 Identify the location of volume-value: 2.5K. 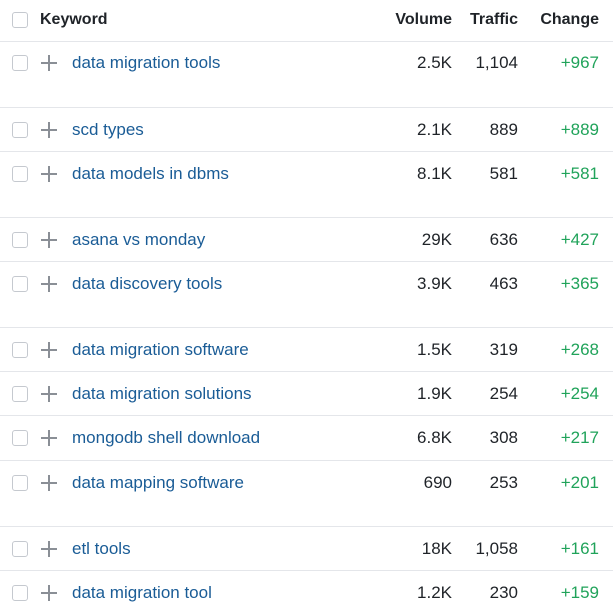
(434, 62).